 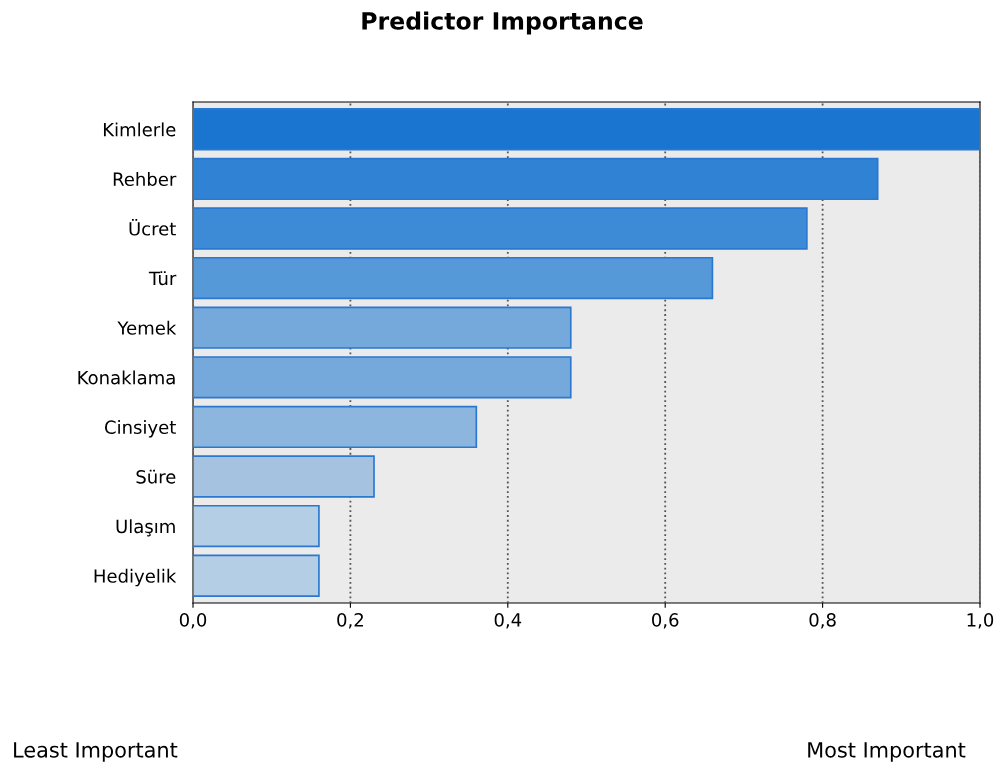 I want to click on y-tick-label: Konaklama, so click(x=126, y=377).